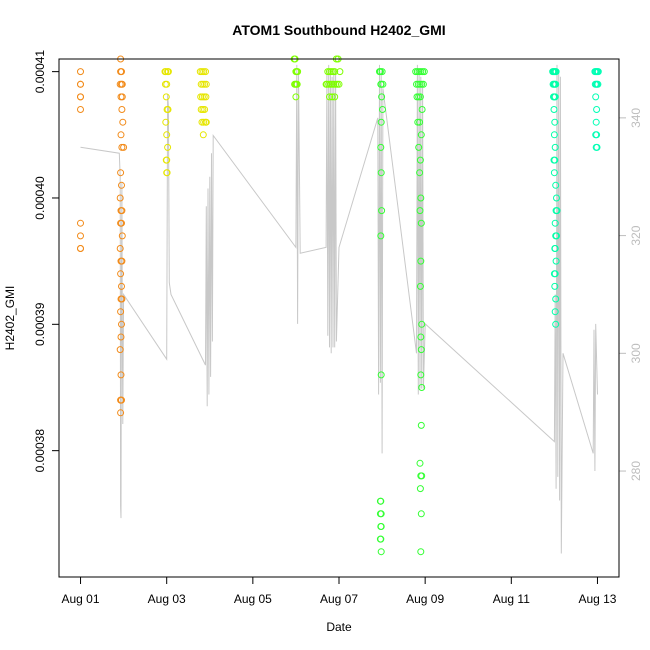 This screenshot has width=650, height=650. Describe the element at coordinates (636, 471) in the screenshot. I see `y2-tick-label: 280` at that location.